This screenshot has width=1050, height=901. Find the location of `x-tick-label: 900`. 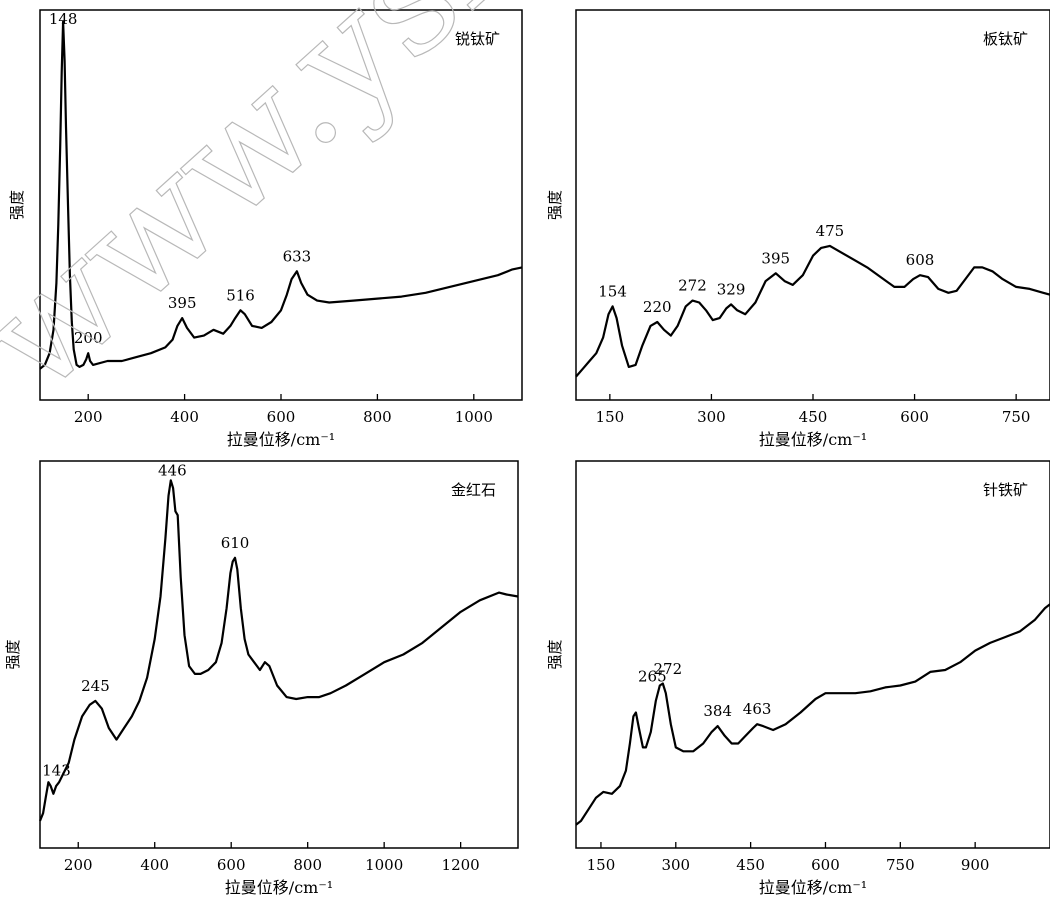

x-tick-label: 900 is located at coordinates (975, 865).